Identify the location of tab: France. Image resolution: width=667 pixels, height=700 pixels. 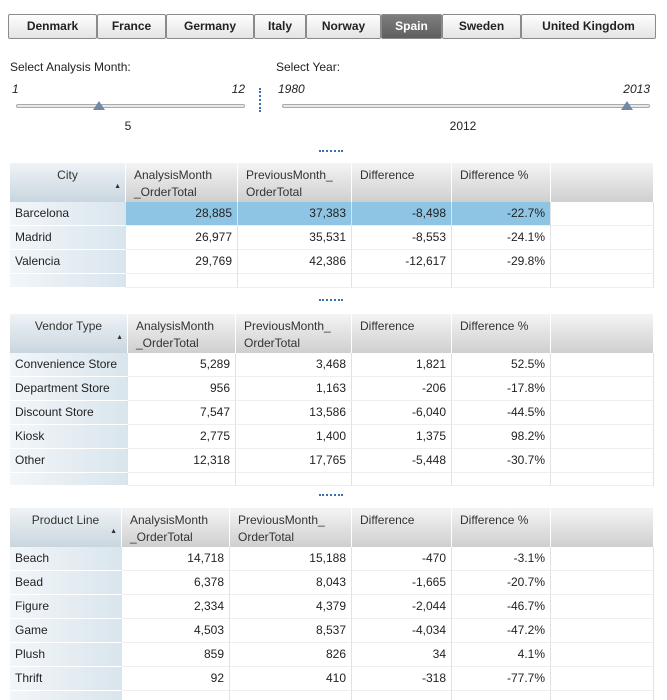
(131, 26).